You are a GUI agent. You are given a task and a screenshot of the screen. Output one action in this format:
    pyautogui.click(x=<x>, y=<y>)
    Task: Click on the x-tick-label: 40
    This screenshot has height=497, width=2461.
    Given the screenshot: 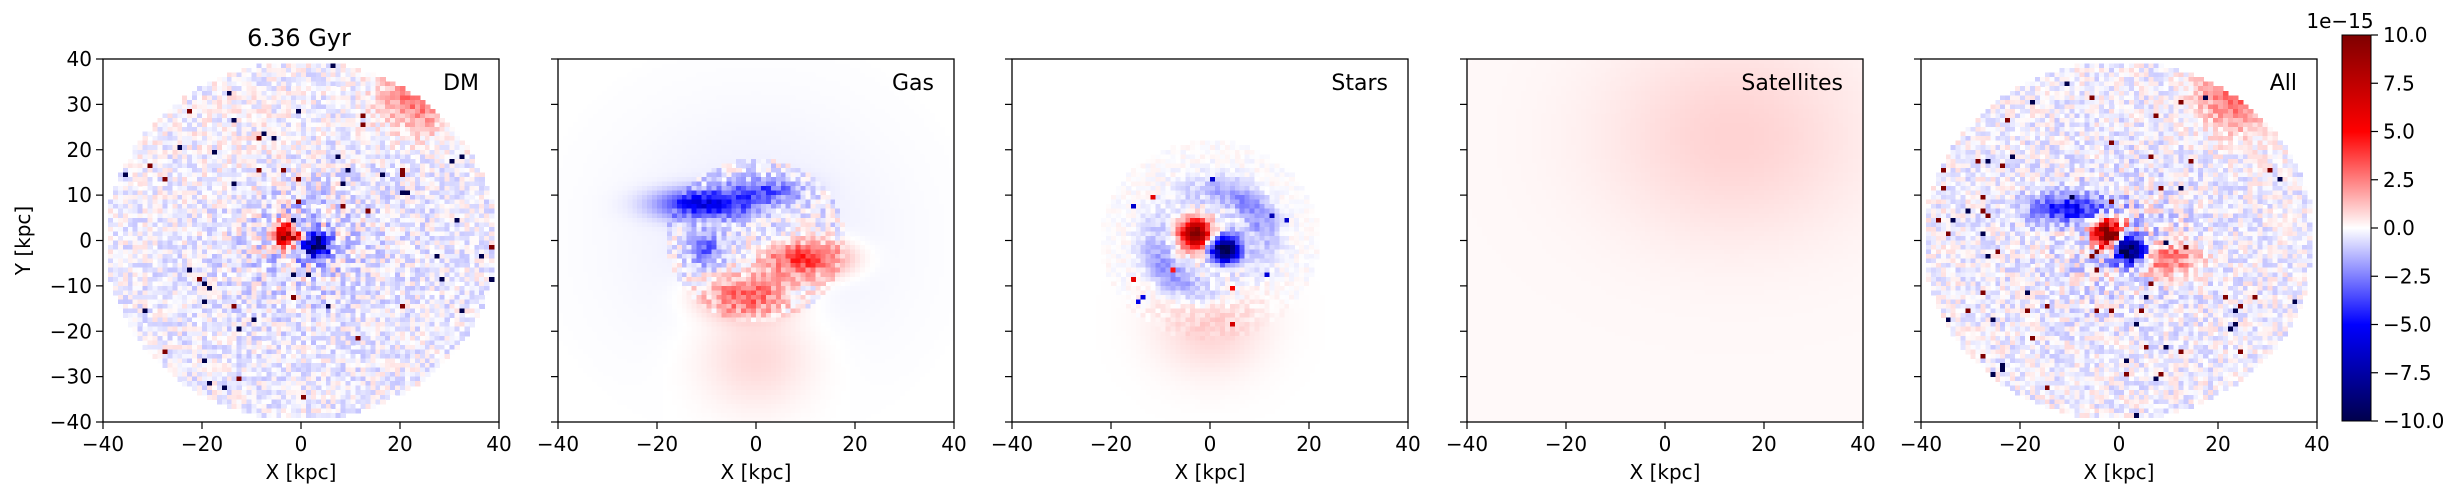 What is the action you would take?
    pyautogui.click(x=498, y=444)
    